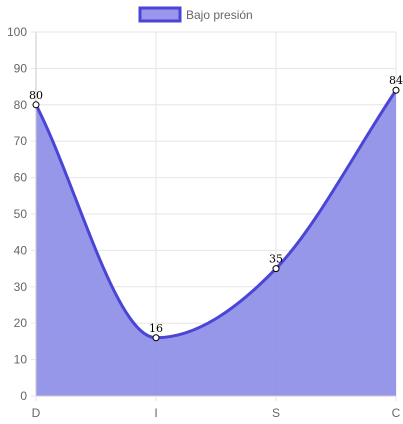  What do you see at coordinates (21, 68) in the screenshot?
I see `y-tick-label: 90` at bounding box center [21, 68].